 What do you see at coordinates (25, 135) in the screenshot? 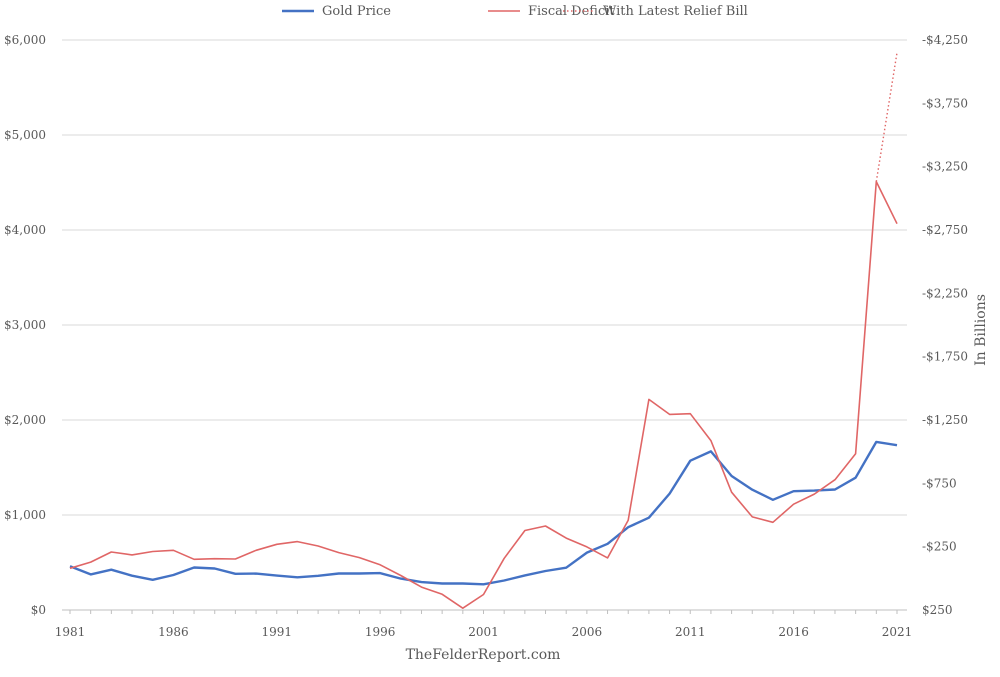
I see `left-y-tick-label: $5,000` at bounding box center [25, 135].